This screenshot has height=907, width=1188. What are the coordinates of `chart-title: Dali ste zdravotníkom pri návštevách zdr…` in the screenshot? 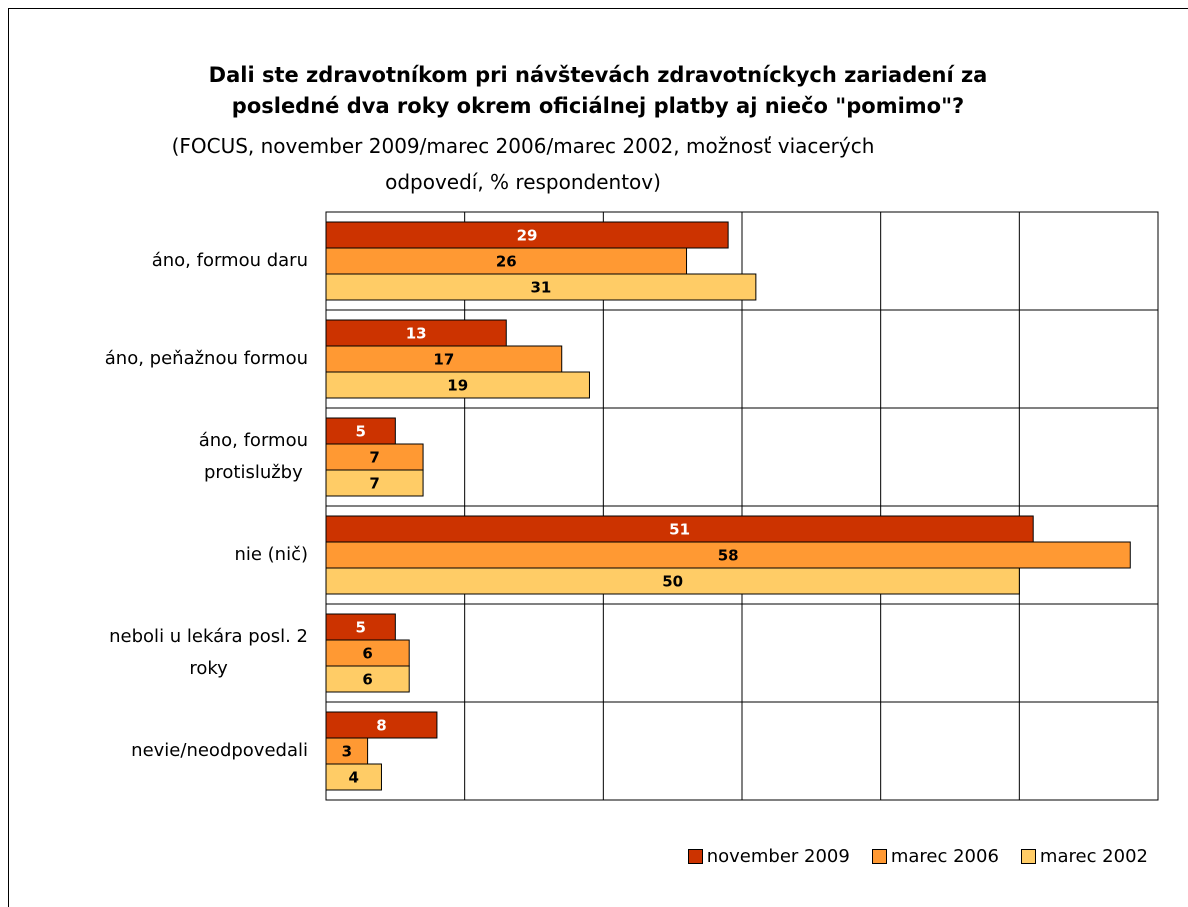 It's located at (598, 90).